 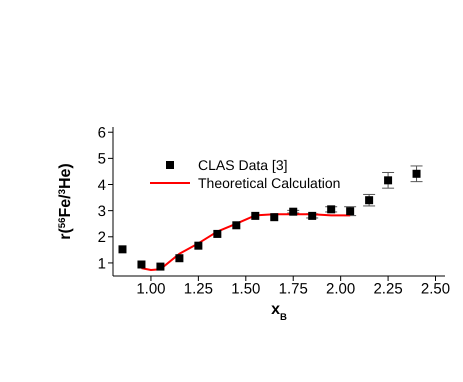 What do you see at coordinates (245, 289) in the screenshot?
I see `x-tick-label: 1.50` at bounding box center [245, 289].